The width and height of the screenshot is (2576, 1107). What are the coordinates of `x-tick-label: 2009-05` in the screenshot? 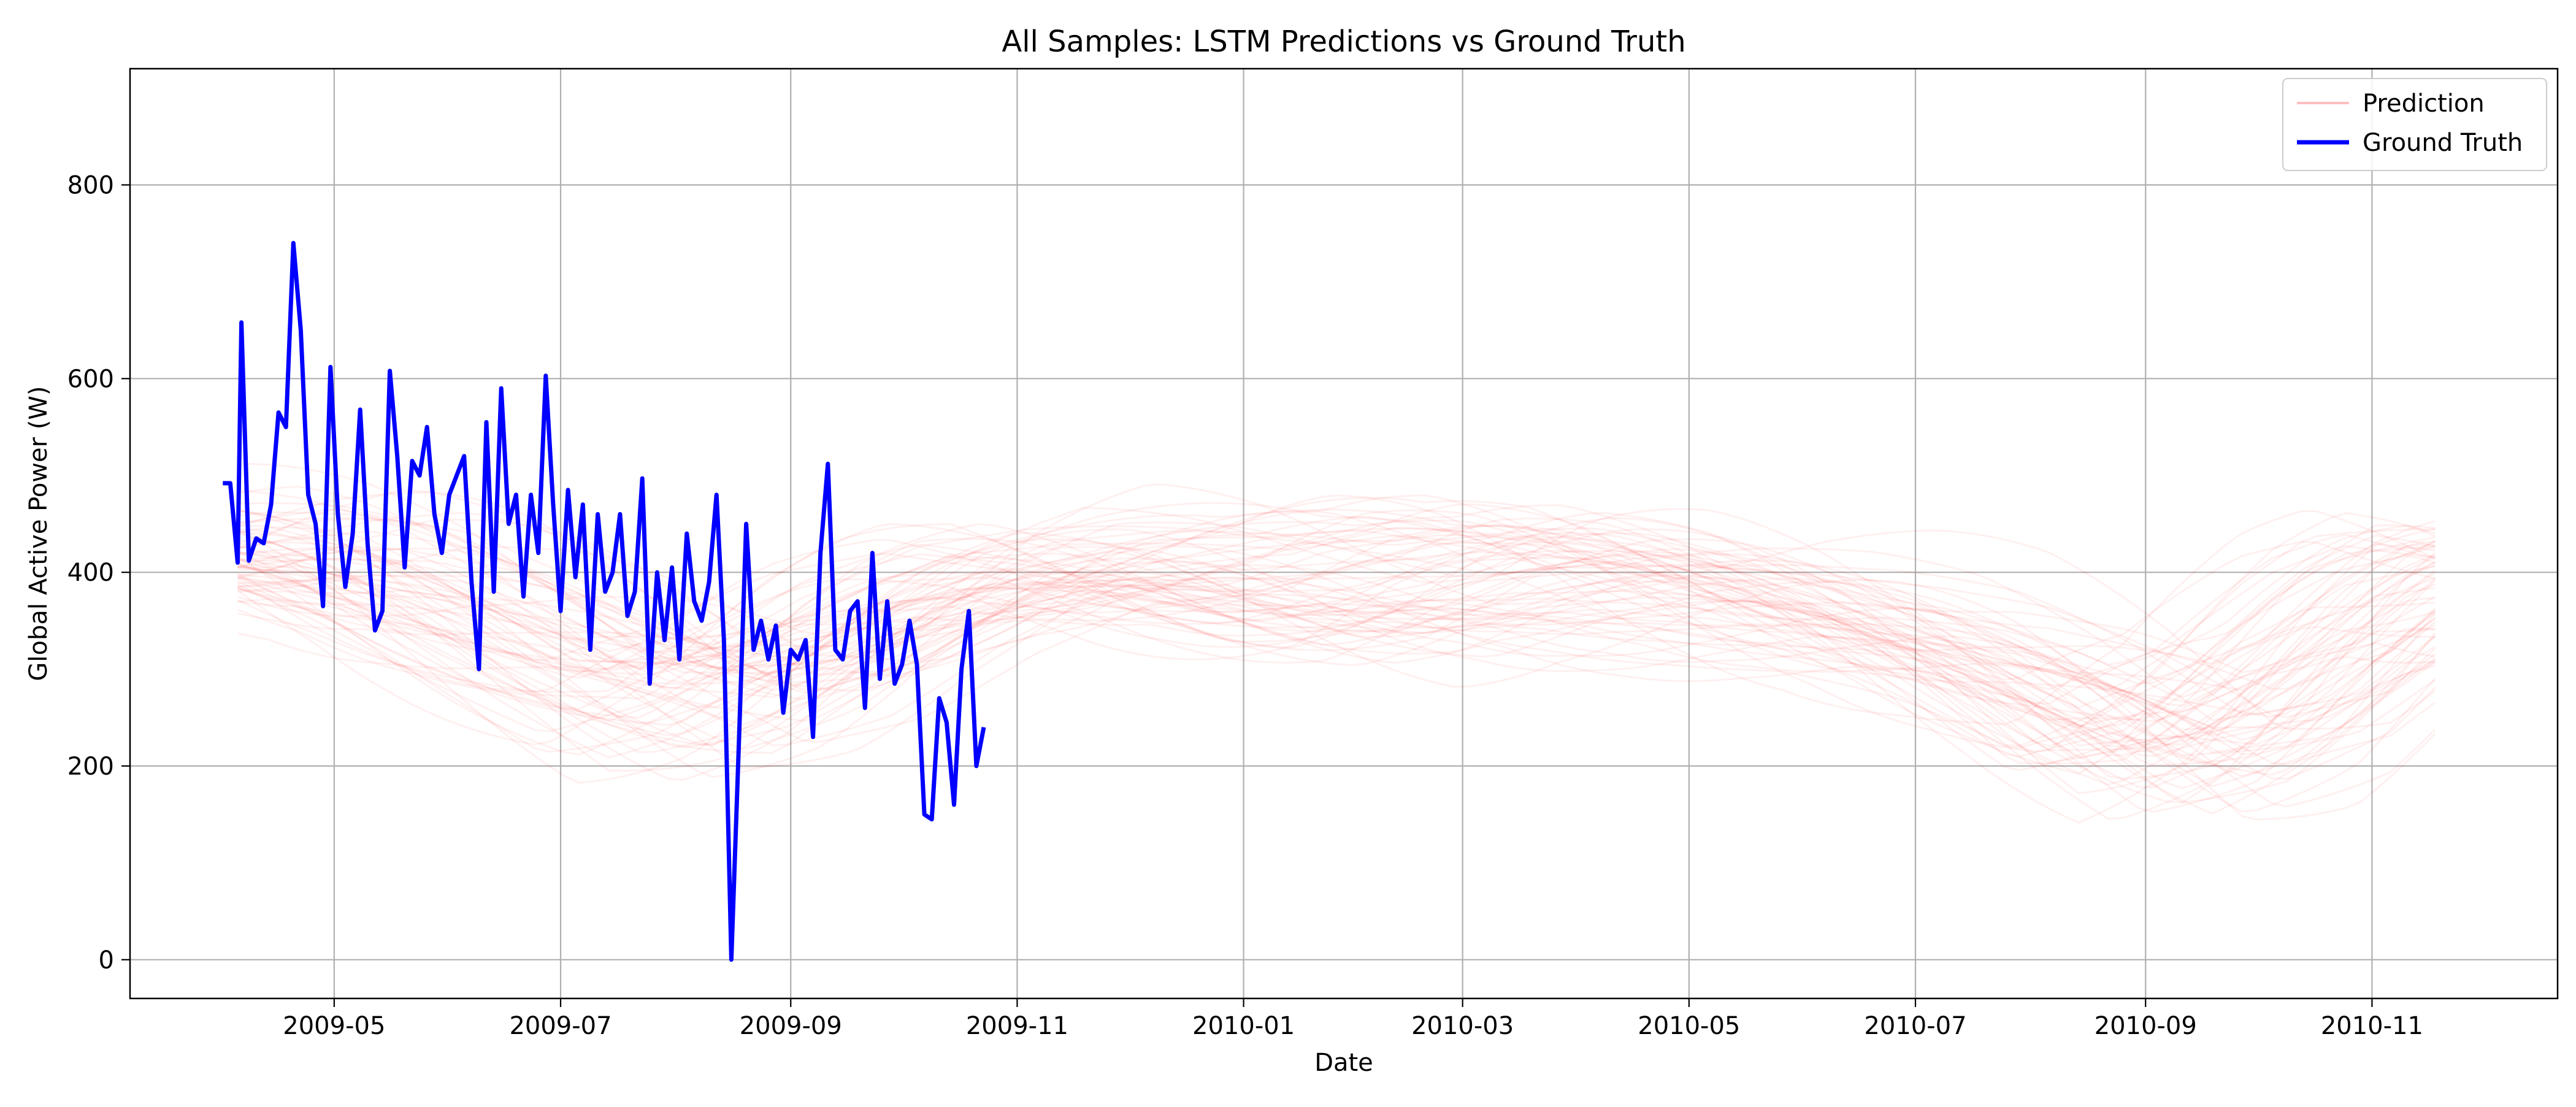 It's located at (334, 1026).